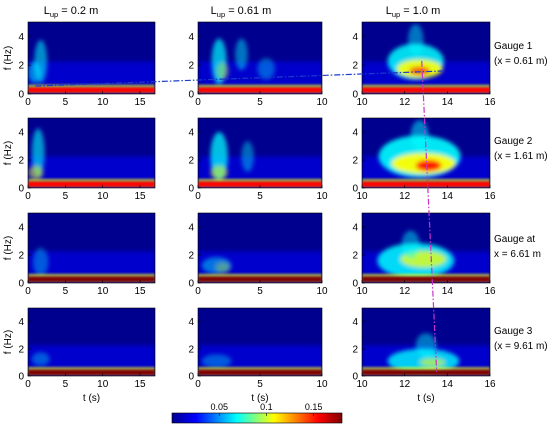 The height and width of the screenshot is (429, 550). I want to click on row-label-2: Gauge 2, so click(513, 141).